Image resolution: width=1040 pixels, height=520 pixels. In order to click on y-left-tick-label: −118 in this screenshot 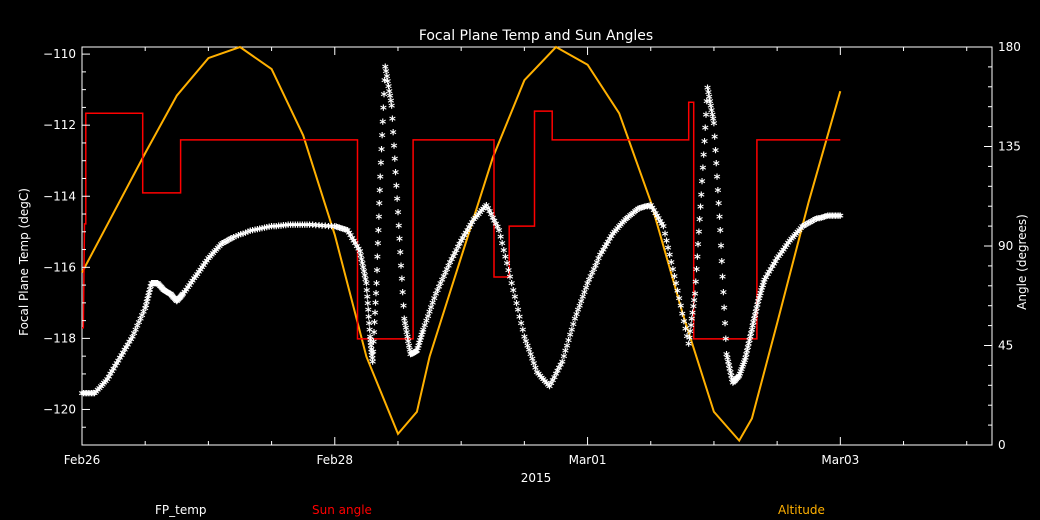, I will do `click(59, 338)`.